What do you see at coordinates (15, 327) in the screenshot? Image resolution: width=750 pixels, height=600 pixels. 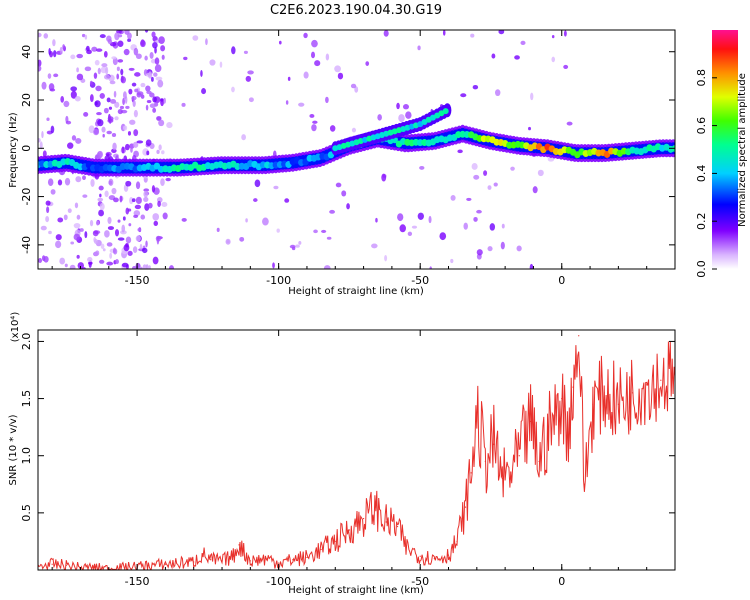 I see `snr-y-multiplier: (x10⁴)` at bounding box center [15, 327].